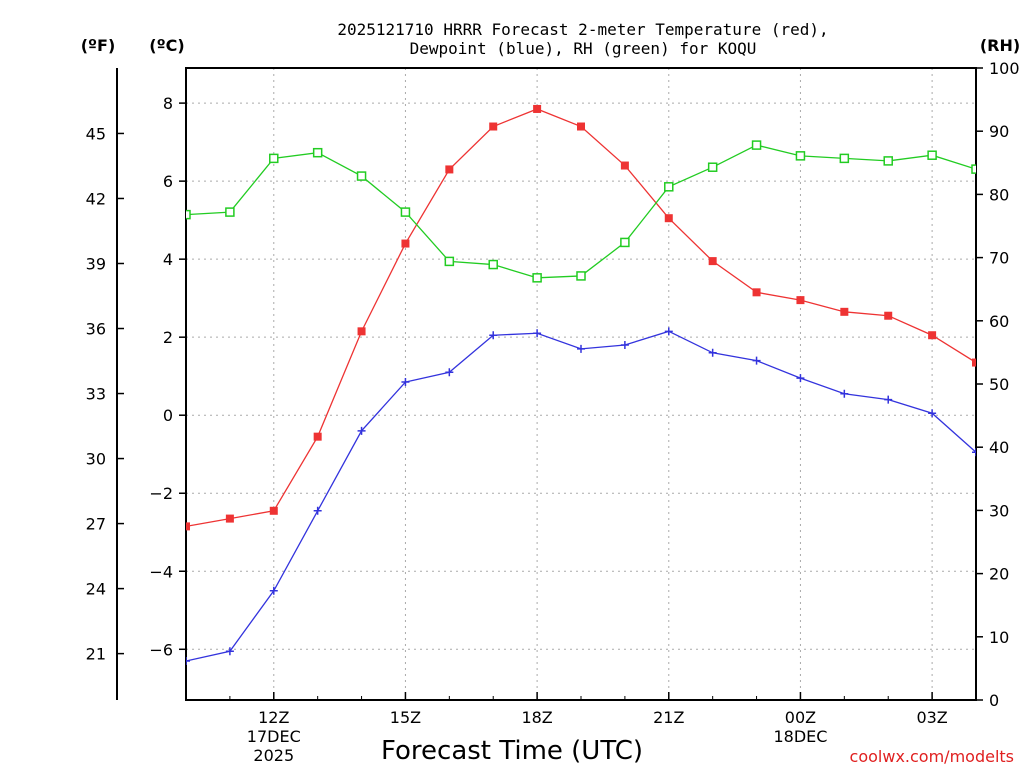  What do you see at coordinates (994, 700) in the screenshot?
I see `rh-tick-label: 0` at bounding box center [994, 700].